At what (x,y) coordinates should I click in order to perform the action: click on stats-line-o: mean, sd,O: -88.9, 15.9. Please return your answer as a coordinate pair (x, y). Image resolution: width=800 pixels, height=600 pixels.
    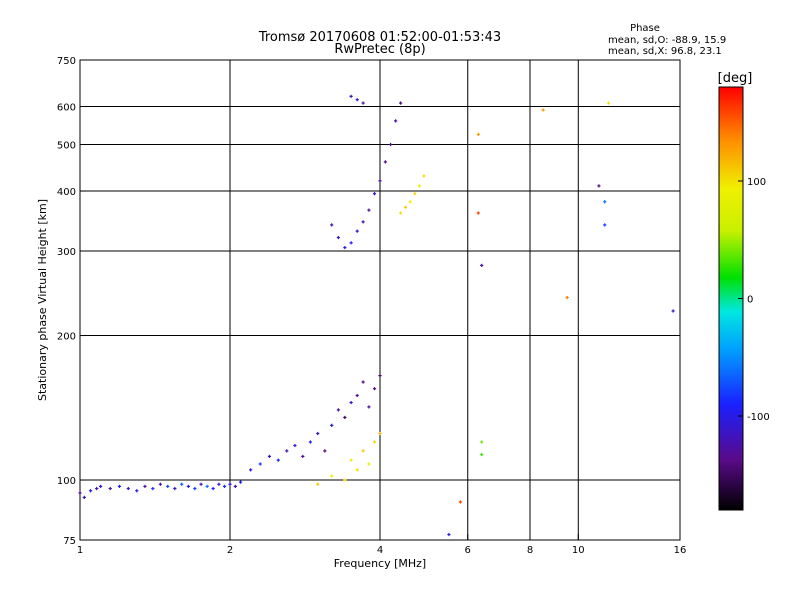
    Looking at the image, I should click on (667, 40).